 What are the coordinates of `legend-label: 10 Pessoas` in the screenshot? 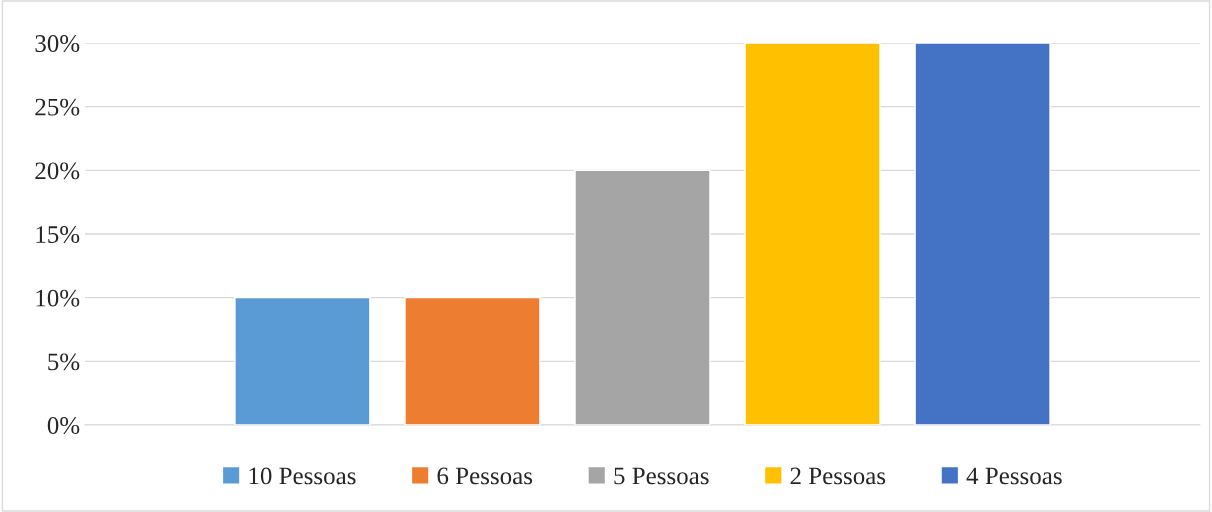 It's located at (302, 476).